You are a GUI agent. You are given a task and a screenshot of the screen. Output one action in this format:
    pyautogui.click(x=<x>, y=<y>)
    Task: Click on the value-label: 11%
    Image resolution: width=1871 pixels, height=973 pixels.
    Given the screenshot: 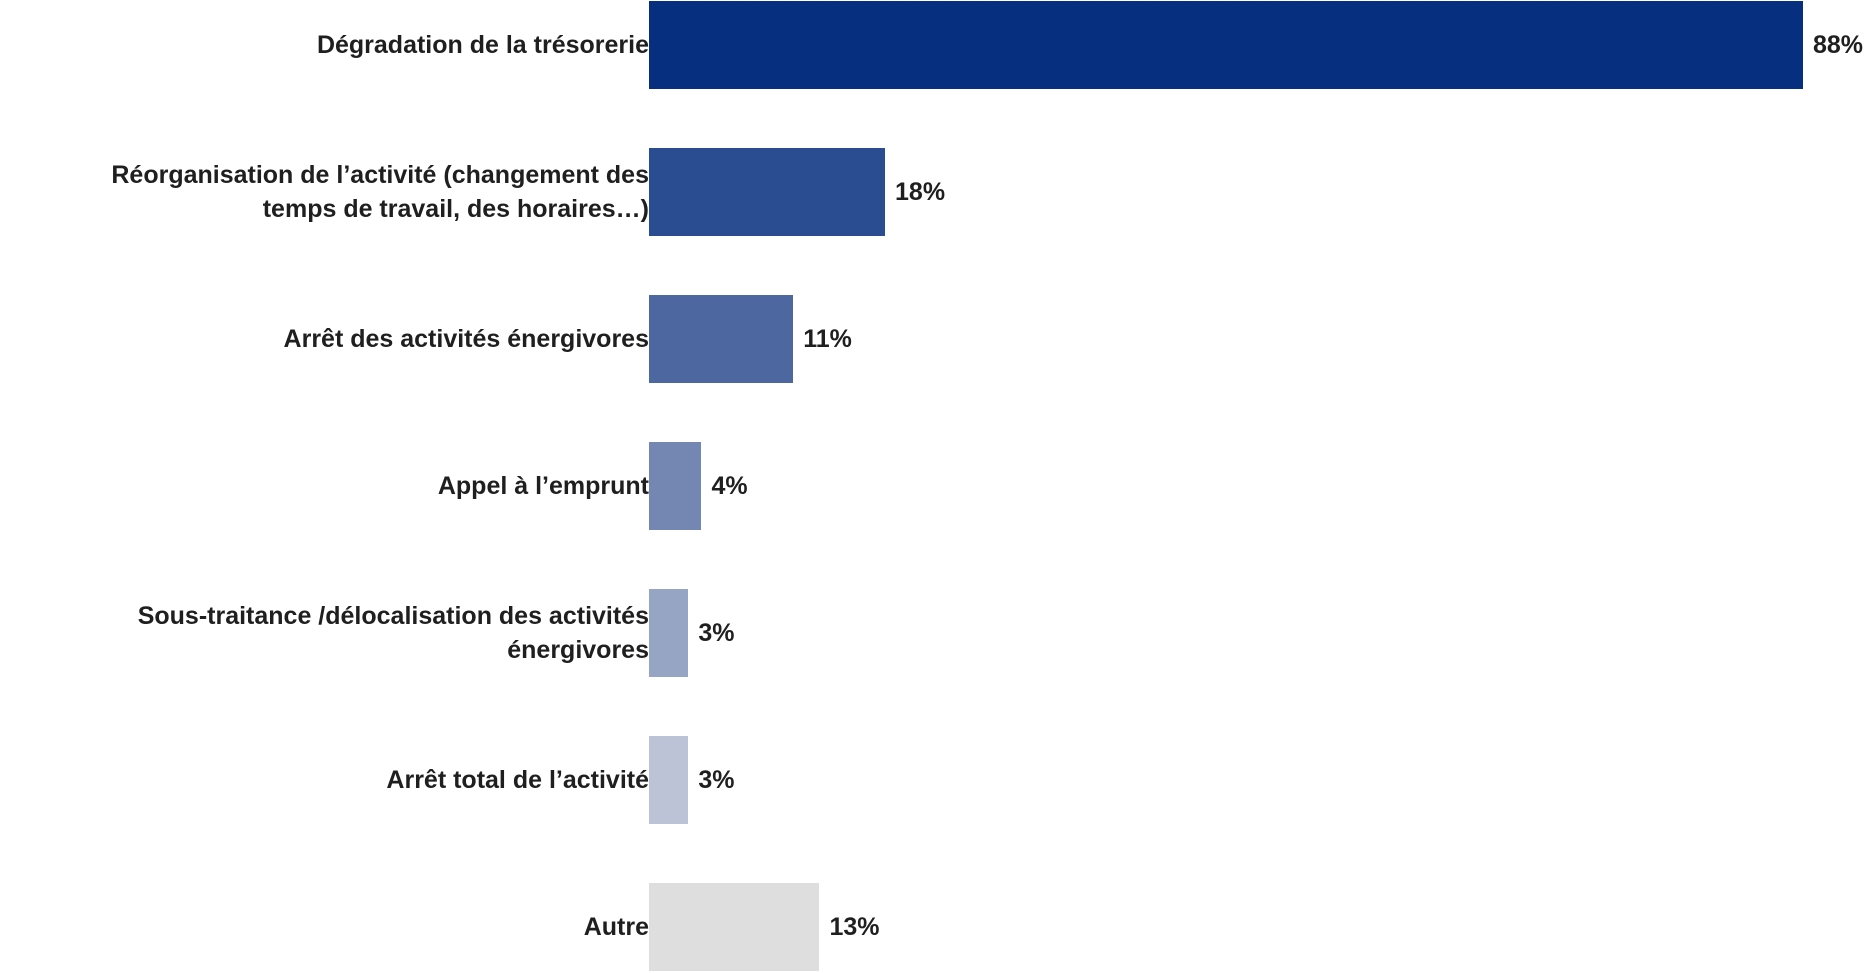 What is the action you would take?
    pyautogui.click(x=827, y=339)
    